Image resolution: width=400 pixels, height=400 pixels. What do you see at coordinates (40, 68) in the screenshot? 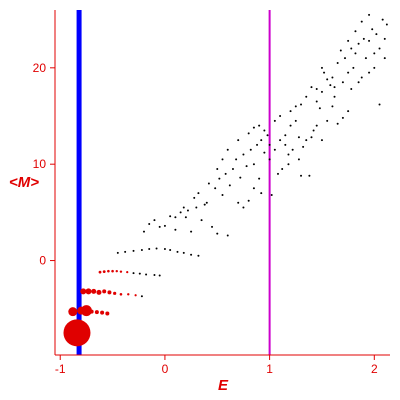
I see `y-tick-label: 20` at bounding box center [40, 68].